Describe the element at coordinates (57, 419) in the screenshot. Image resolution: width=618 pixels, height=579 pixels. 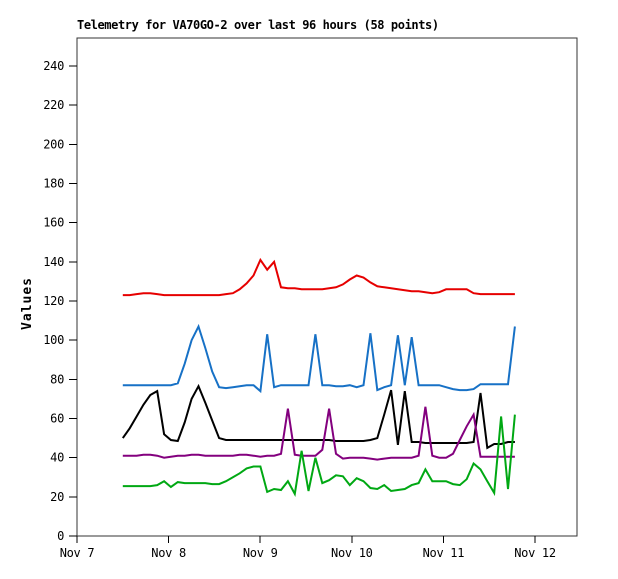
I see `y-tick-label: 60` at that location.